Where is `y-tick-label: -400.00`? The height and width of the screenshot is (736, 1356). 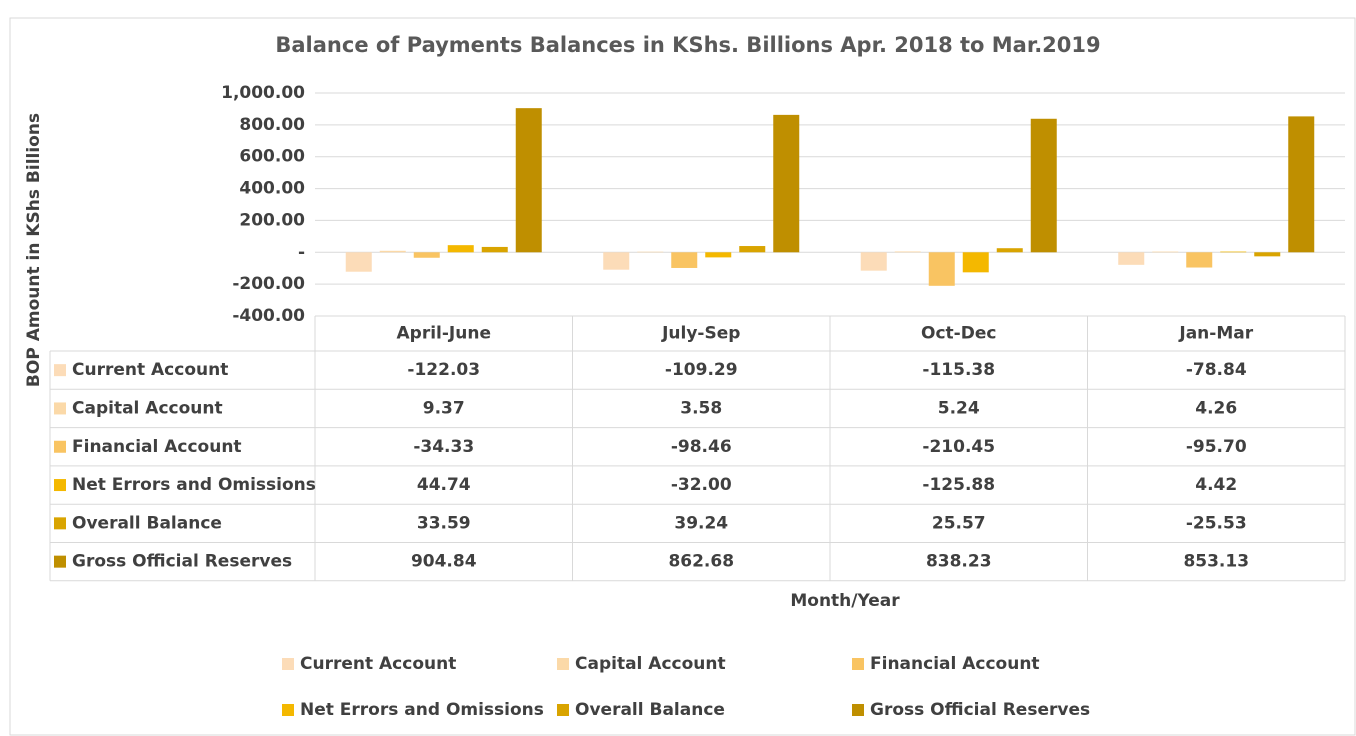 y-tick-label: -400.00 is located at coordinates (268, 316).